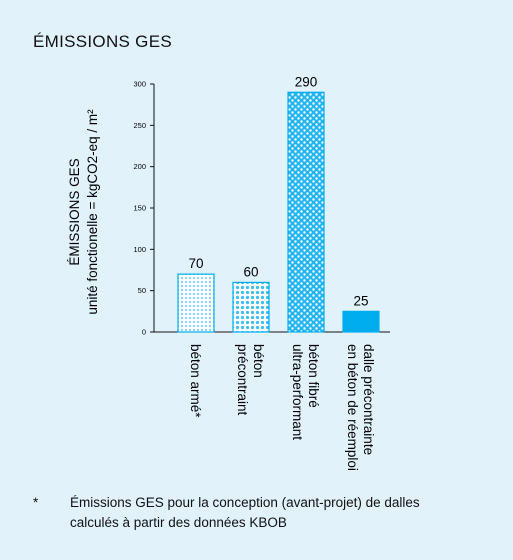  Describe the element at coordinates (306, 81) in the screenshot. I see `data-label: 290` at that location.